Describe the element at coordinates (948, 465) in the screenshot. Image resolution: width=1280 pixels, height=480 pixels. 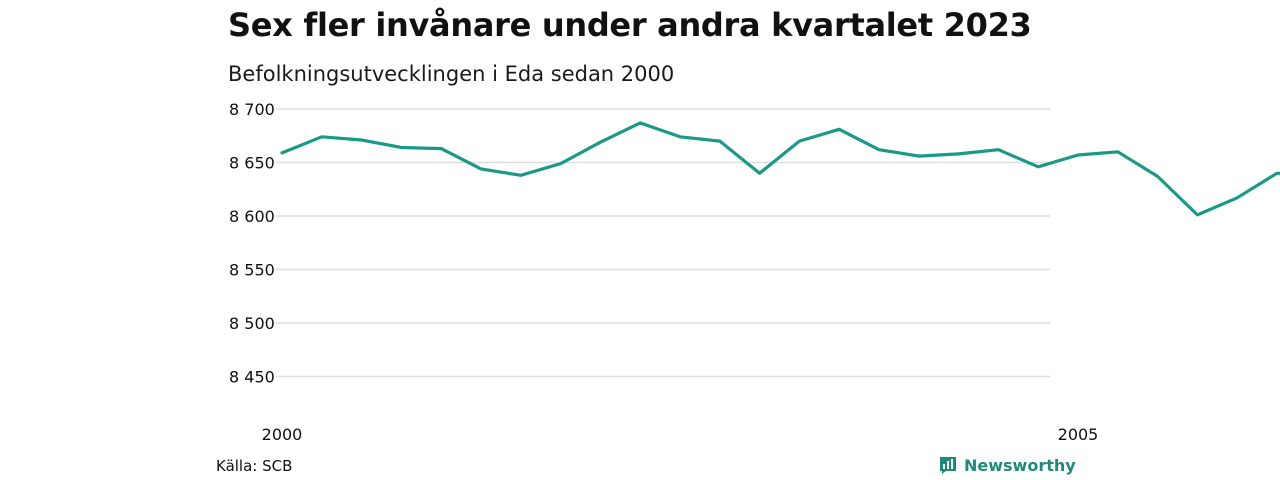
I see `newsworthy-logo-icon` at that location.